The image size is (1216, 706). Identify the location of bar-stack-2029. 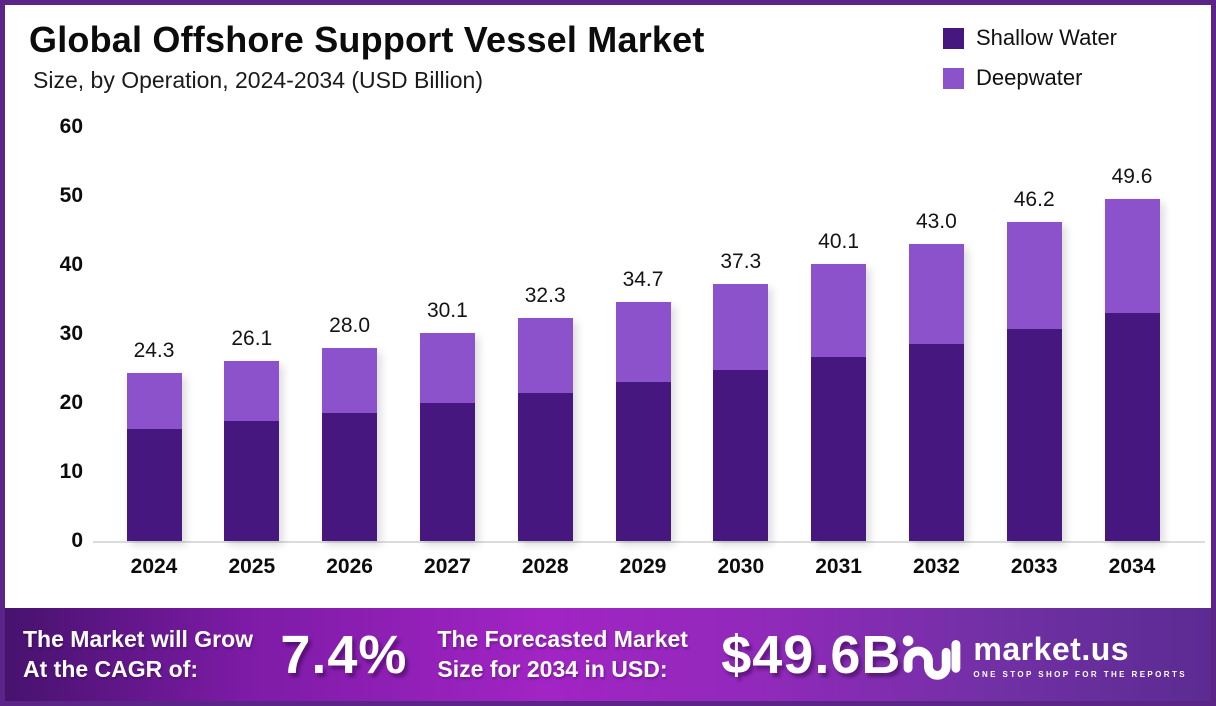
(643, 421).